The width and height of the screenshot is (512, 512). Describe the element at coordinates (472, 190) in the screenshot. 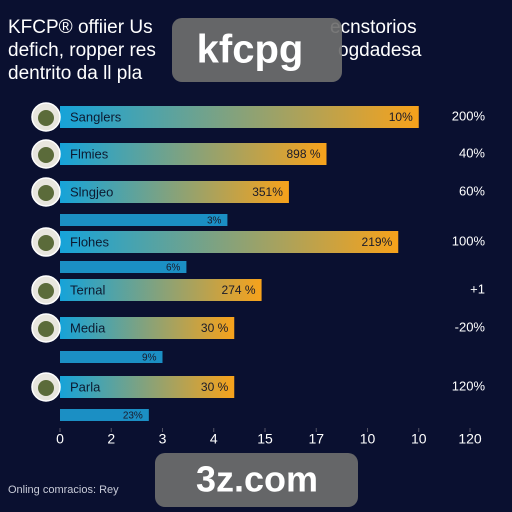

I see `right-label: 60%` at that location.